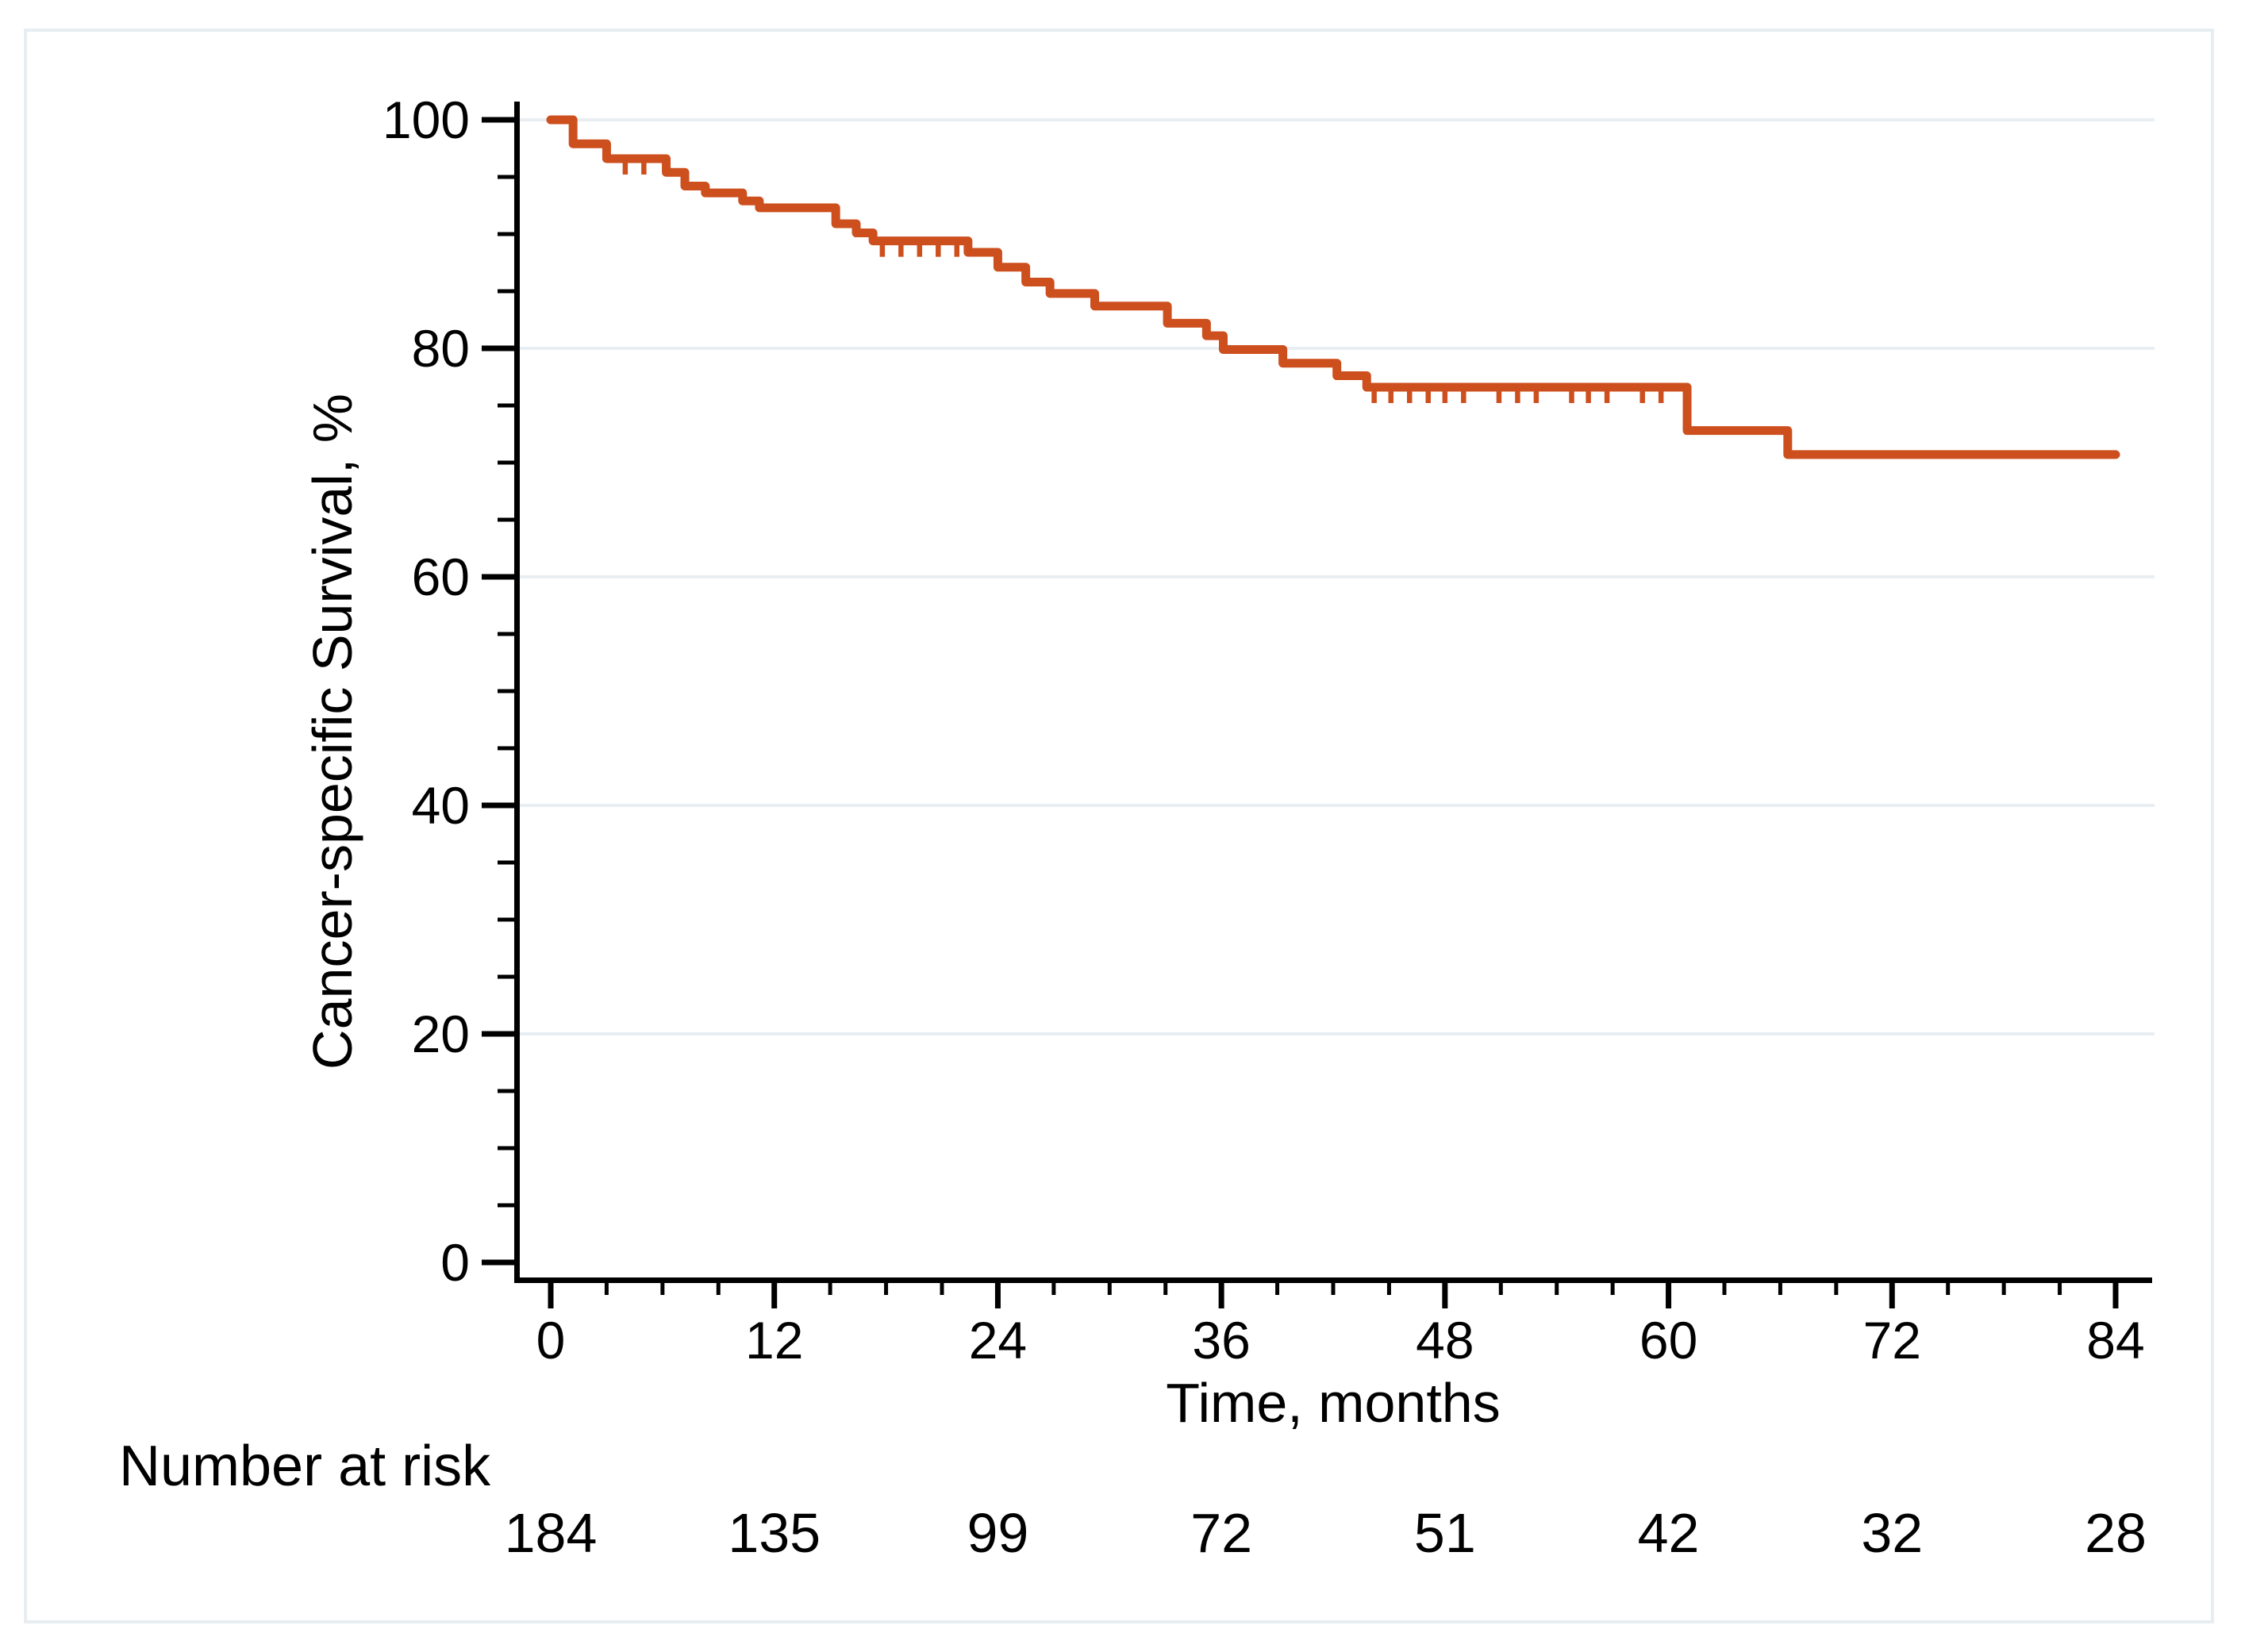 The image size is (2241, 1652). What do you see at coordinates (332, 732) in the screenshot?
I see `y-axis-title: Cancer-specific Survival, %` at bounding box center [332, 732].